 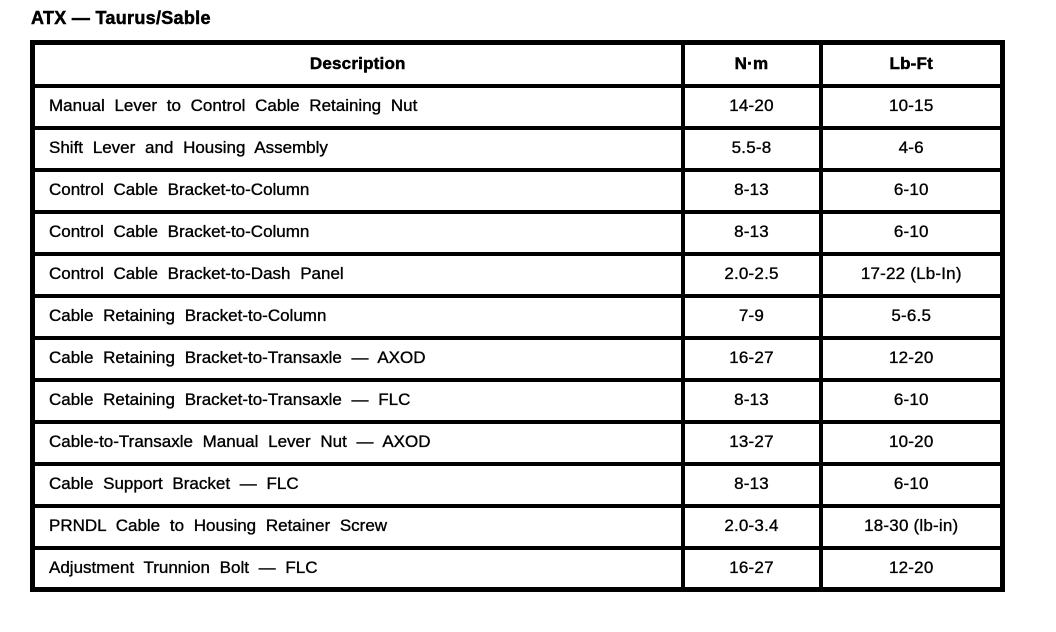 I want to click on table-row: Cable Support Bracket — FLC 8-13 6-10, so click(x=517, y=484).